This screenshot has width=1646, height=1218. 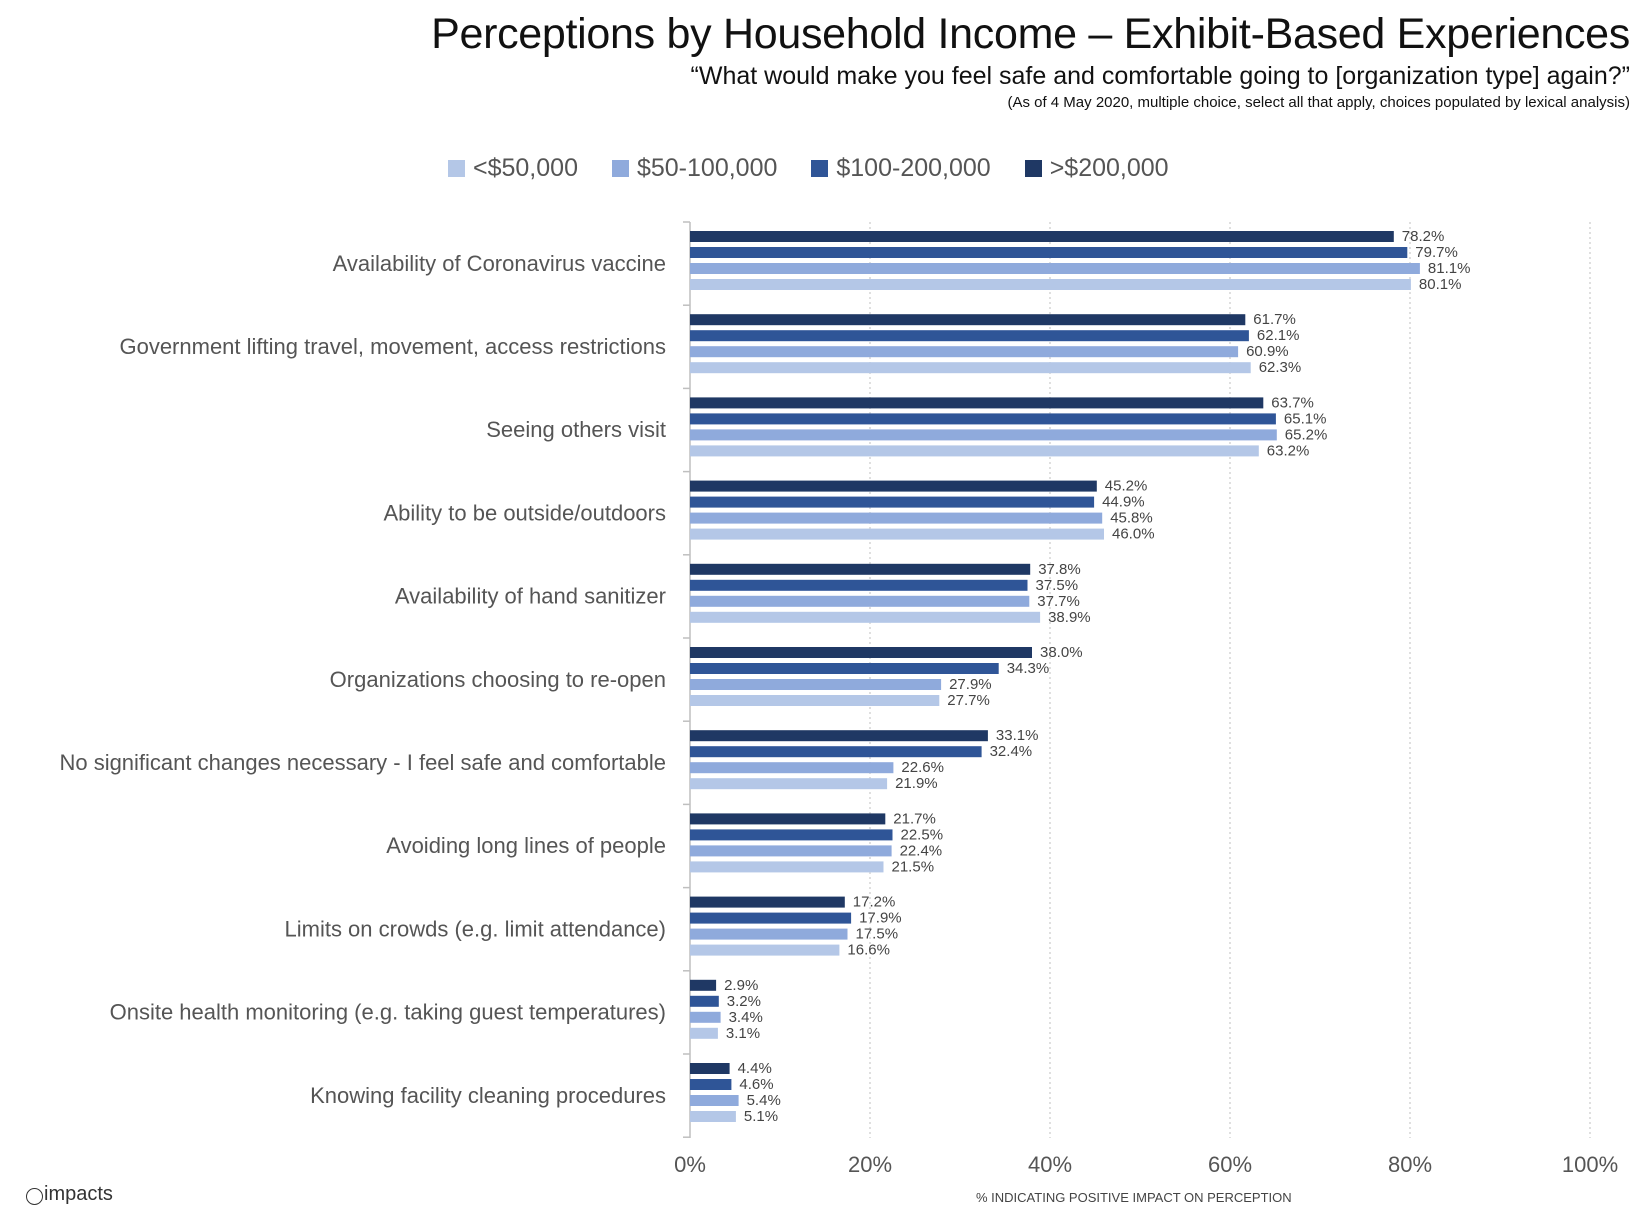 I want to click on category-label: Availability of Coronavirus vaccine, so click(x=499, y=263).